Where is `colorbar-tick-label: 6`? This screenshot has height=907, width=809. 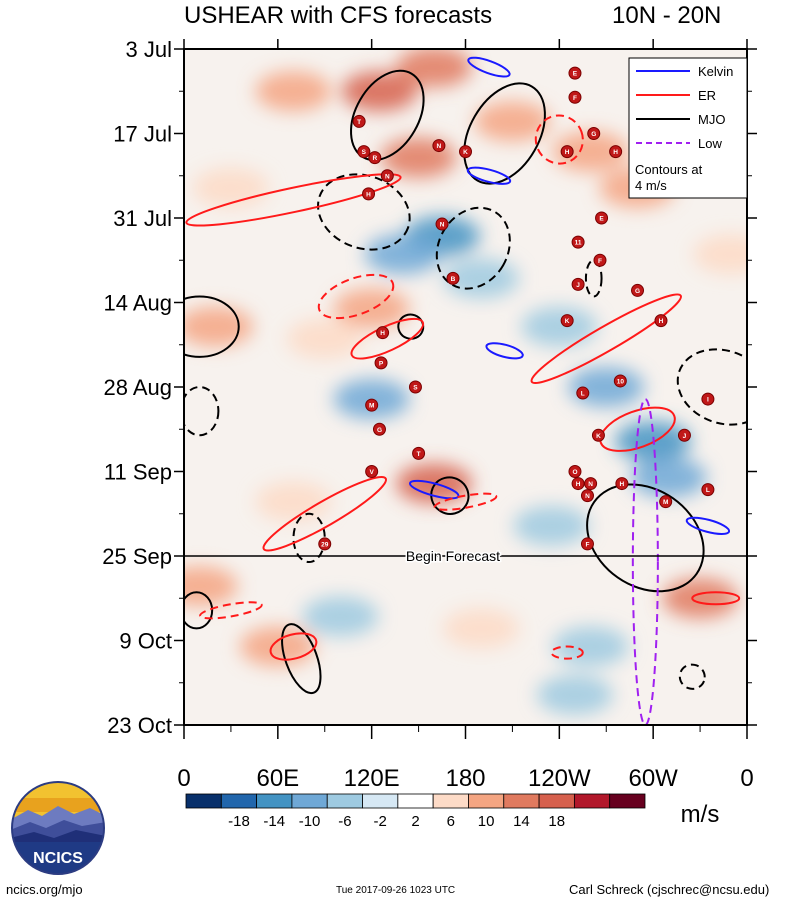
colorbar-tick-label: 6 is located at coordinates (451, 821).